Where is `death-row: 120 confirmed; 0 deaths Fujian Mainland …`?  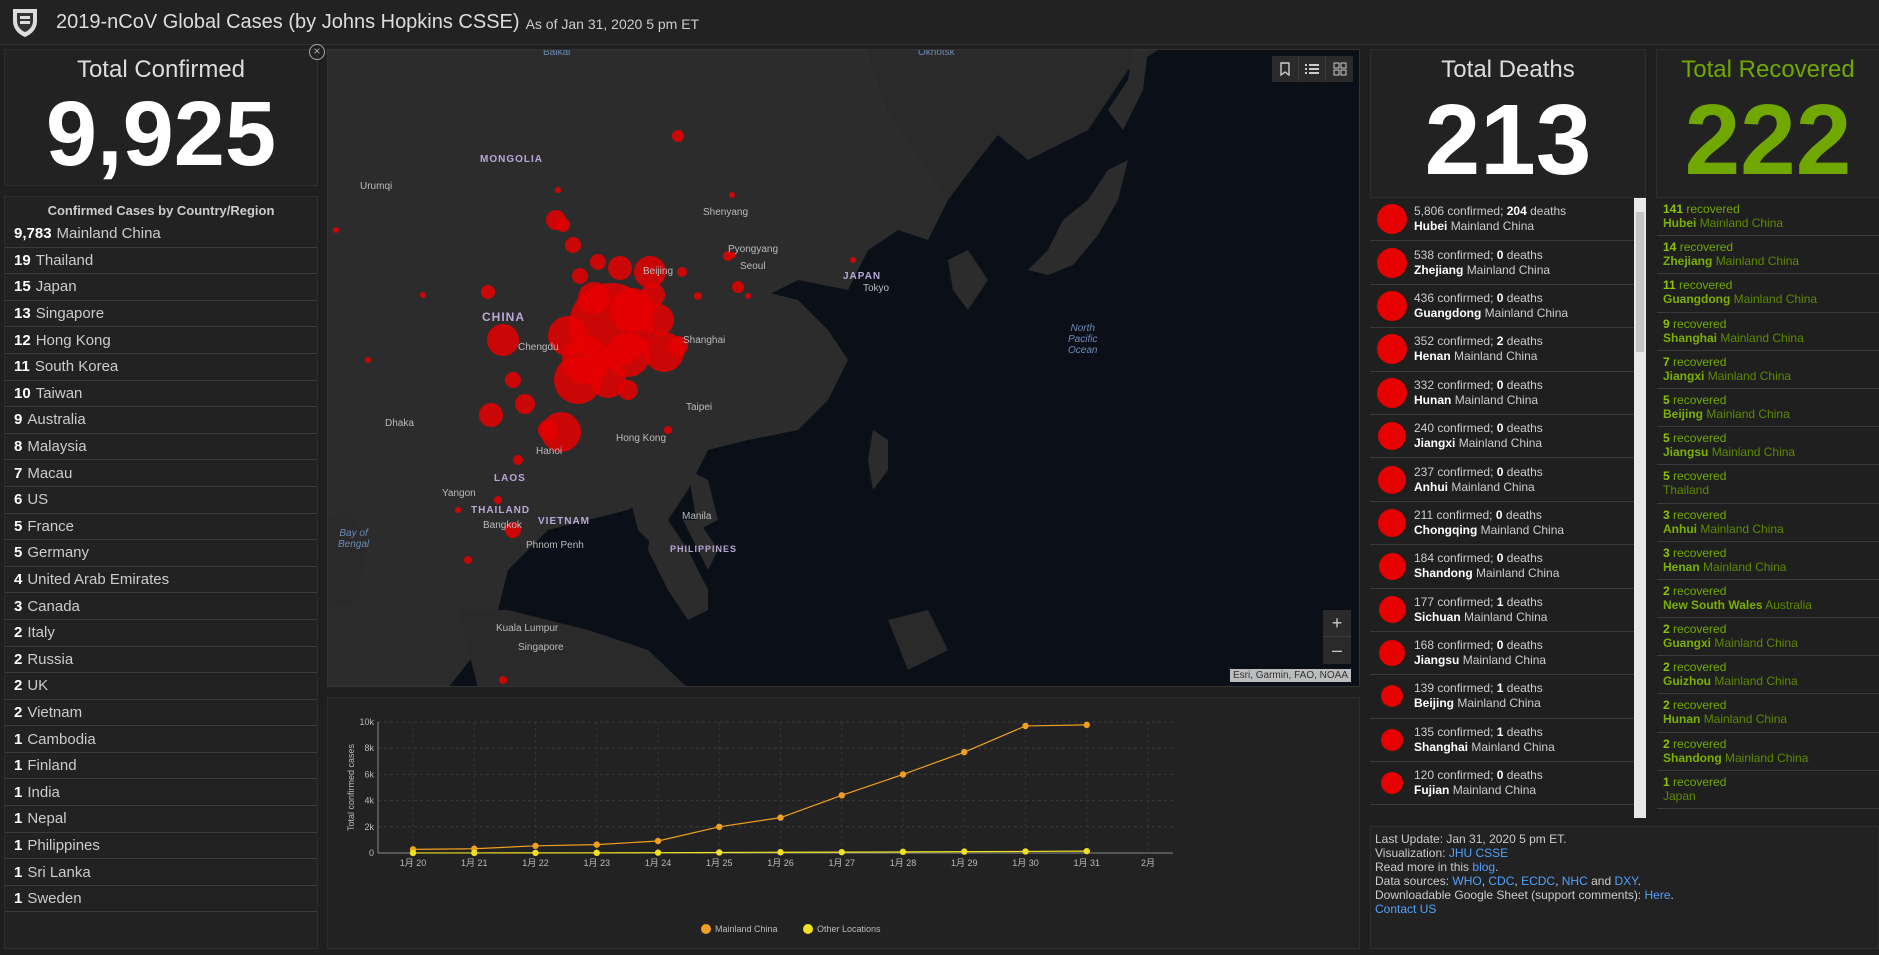 death-row: 120 confirmed; 0 deaths Fujian Mainland … is located at coordinates (1502, 784).